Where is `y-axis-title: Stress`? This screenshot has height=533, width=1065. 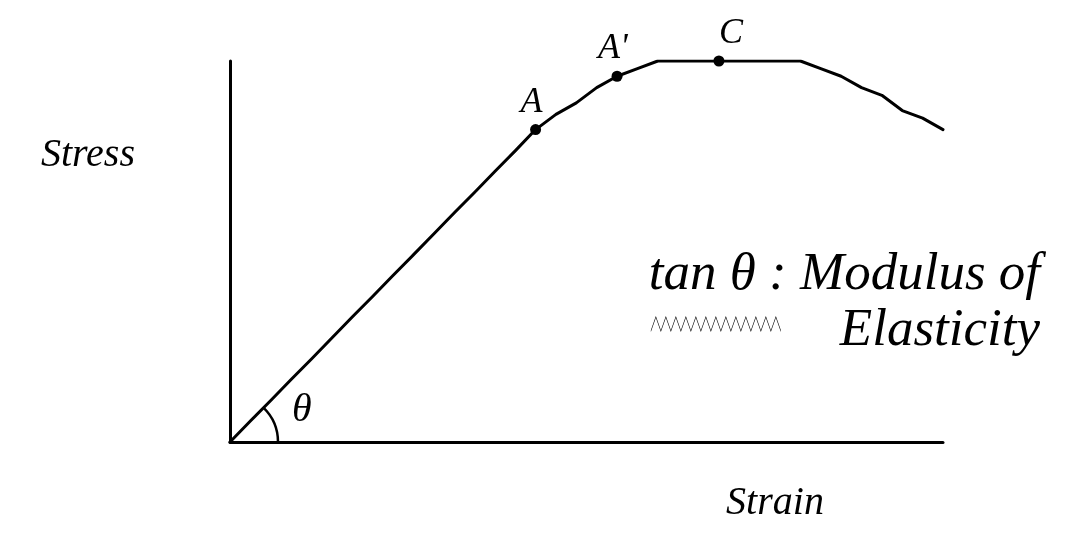
y-axis-title: Stress is located at coordinates (87, 152).